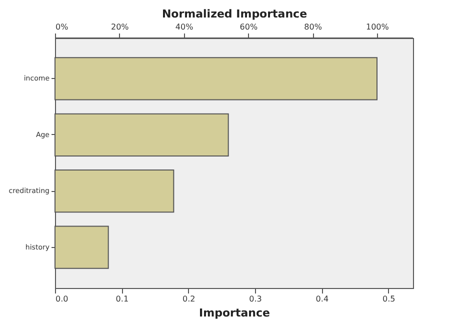 This screenshot has height=335, width=474. I want to click on x2-tick-label: 100%, so click(378, 27).